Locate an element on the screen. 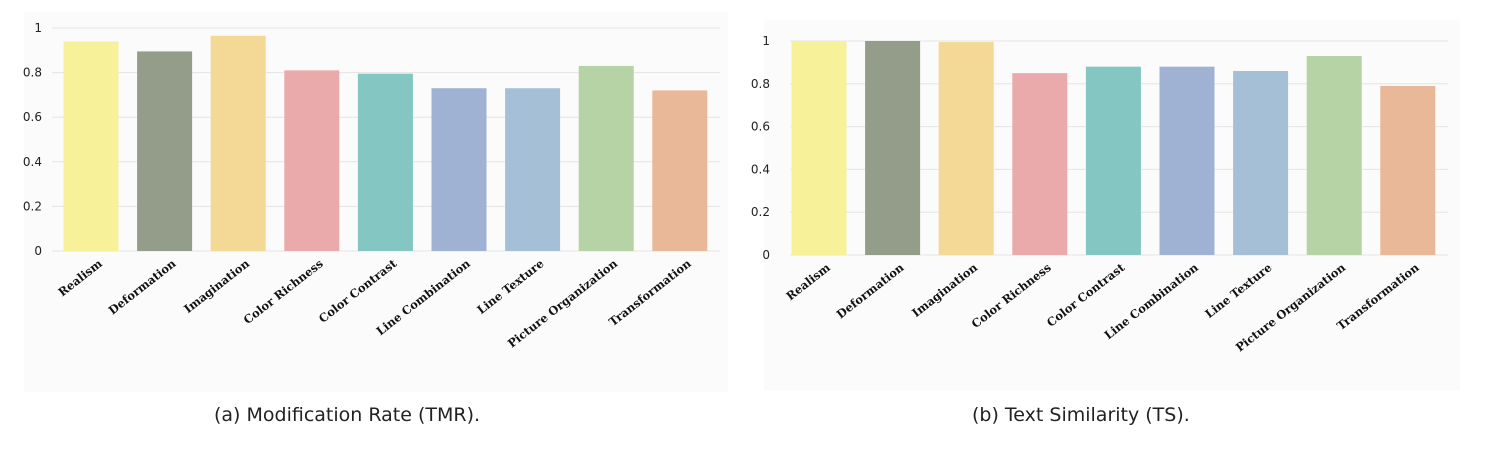 Image resolution: width=1487 pixels, height=455 pixels. caption-b: (b) Text Similarity (TS). is located at coordinates (1081, 415).